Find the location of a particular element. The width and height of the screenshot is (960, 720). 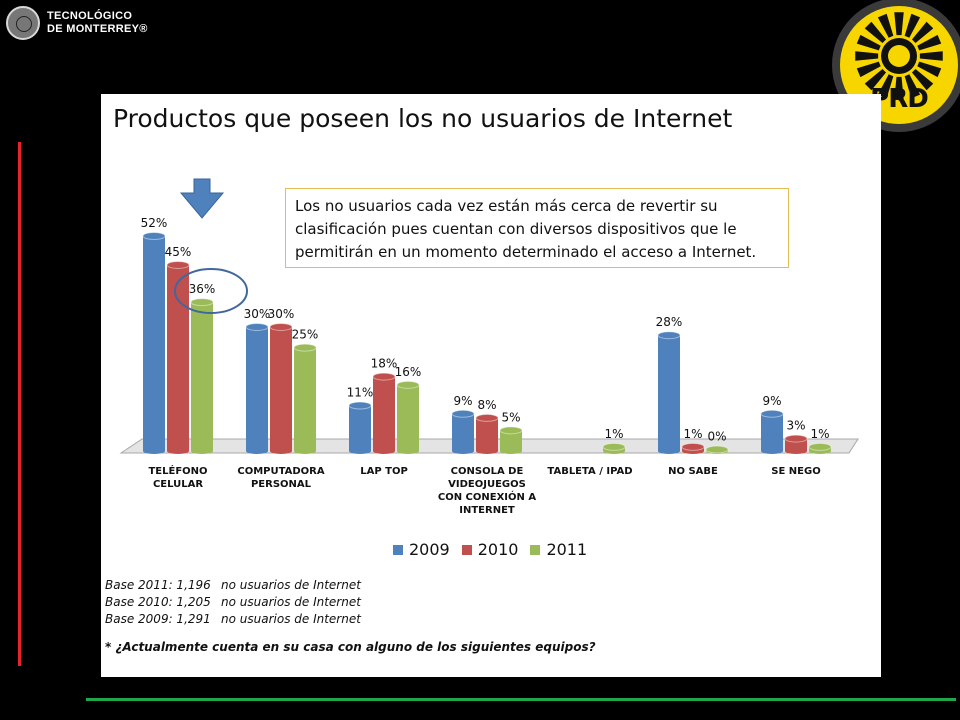

institution-name-line2: DE MONTERREY® is located at coordinates (97, 29).